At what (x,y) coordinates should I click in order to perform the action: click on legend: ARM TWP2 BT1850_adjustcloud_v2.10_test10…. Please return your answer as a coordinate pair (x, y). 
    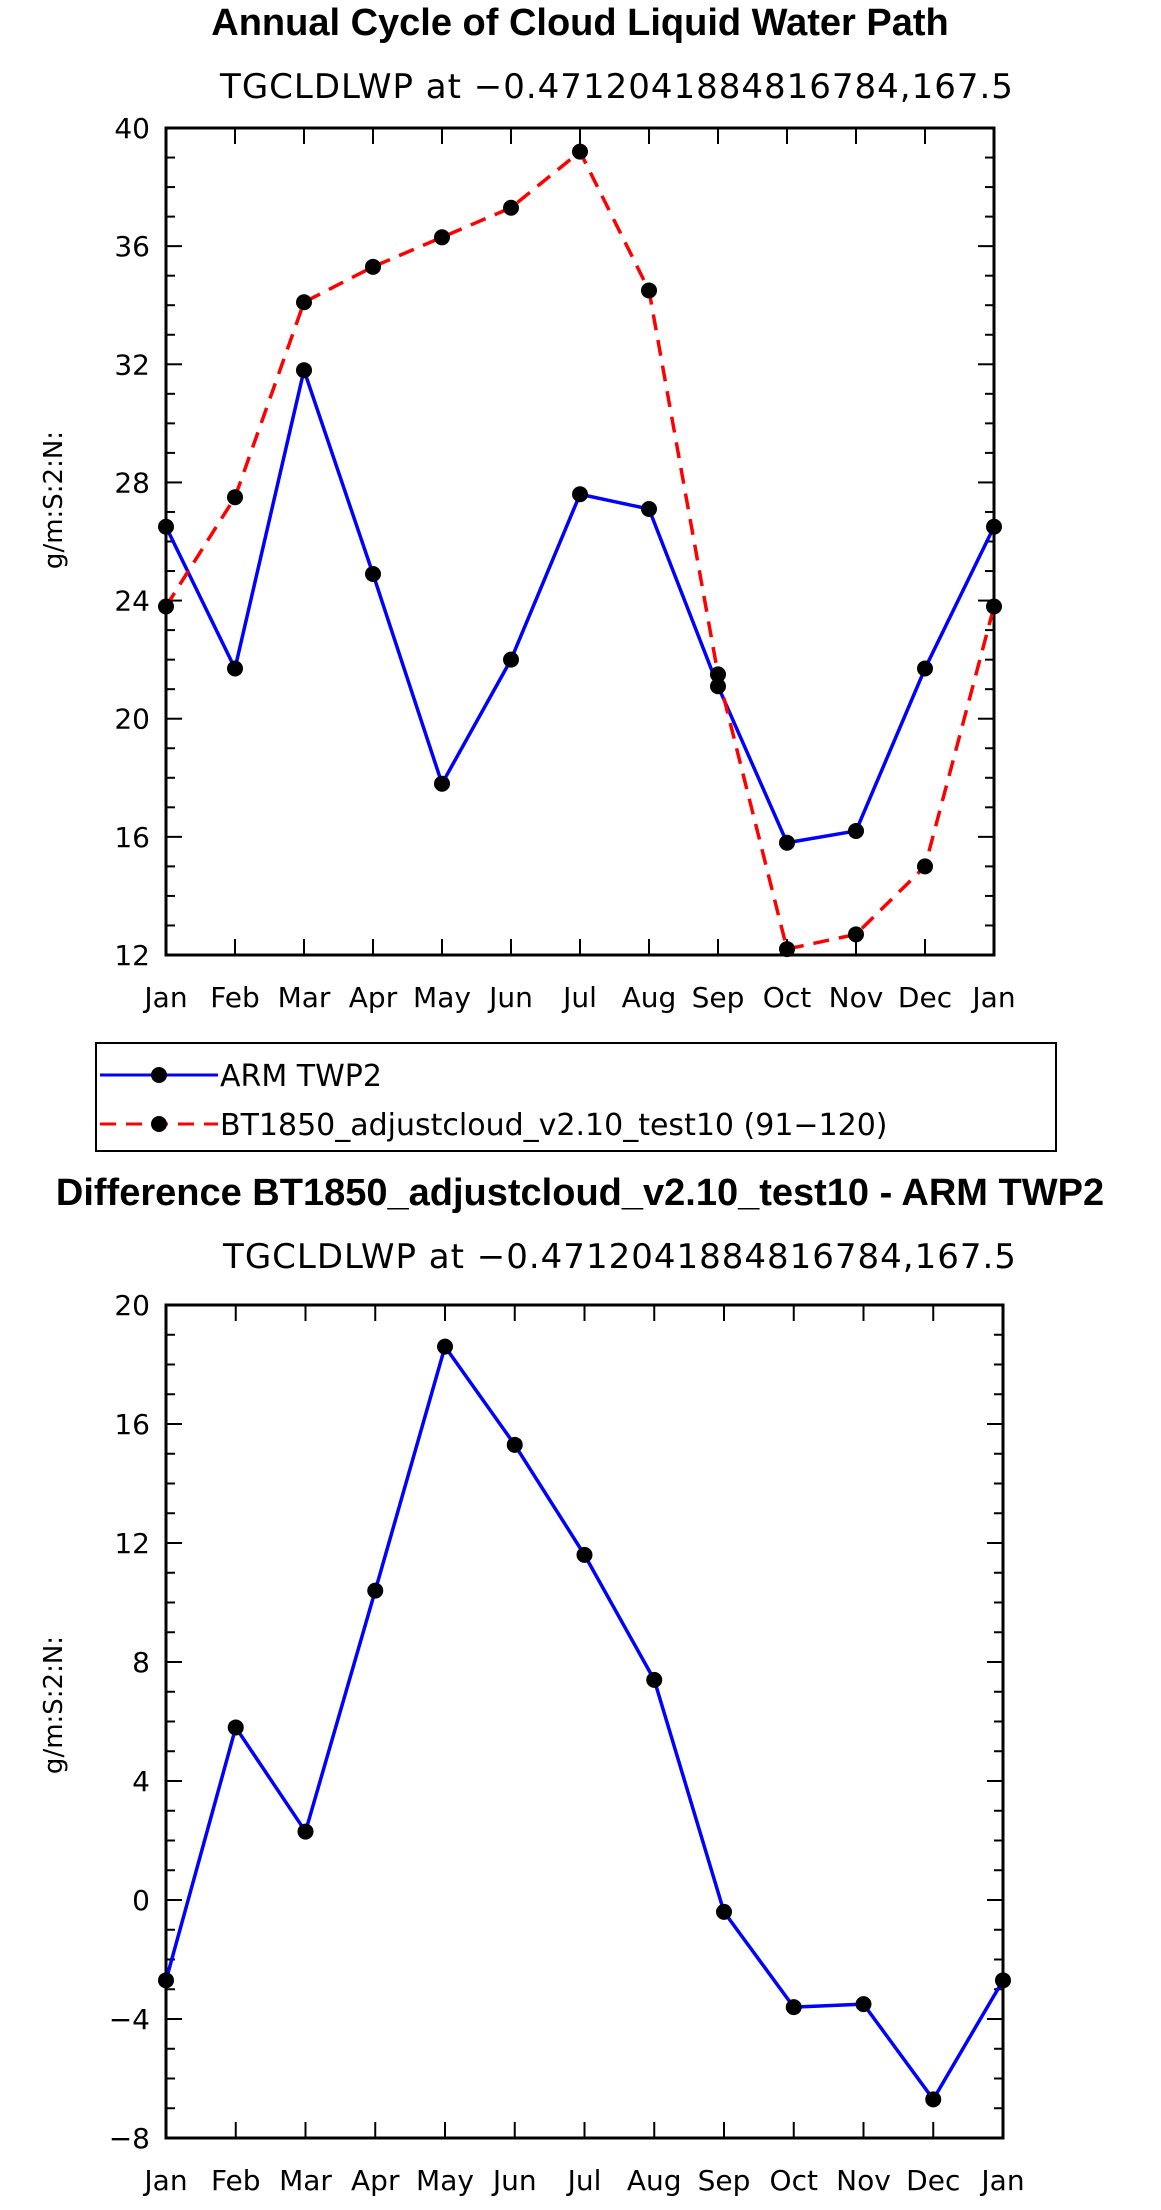
    Looking at the image, I should click on (576, 1097).